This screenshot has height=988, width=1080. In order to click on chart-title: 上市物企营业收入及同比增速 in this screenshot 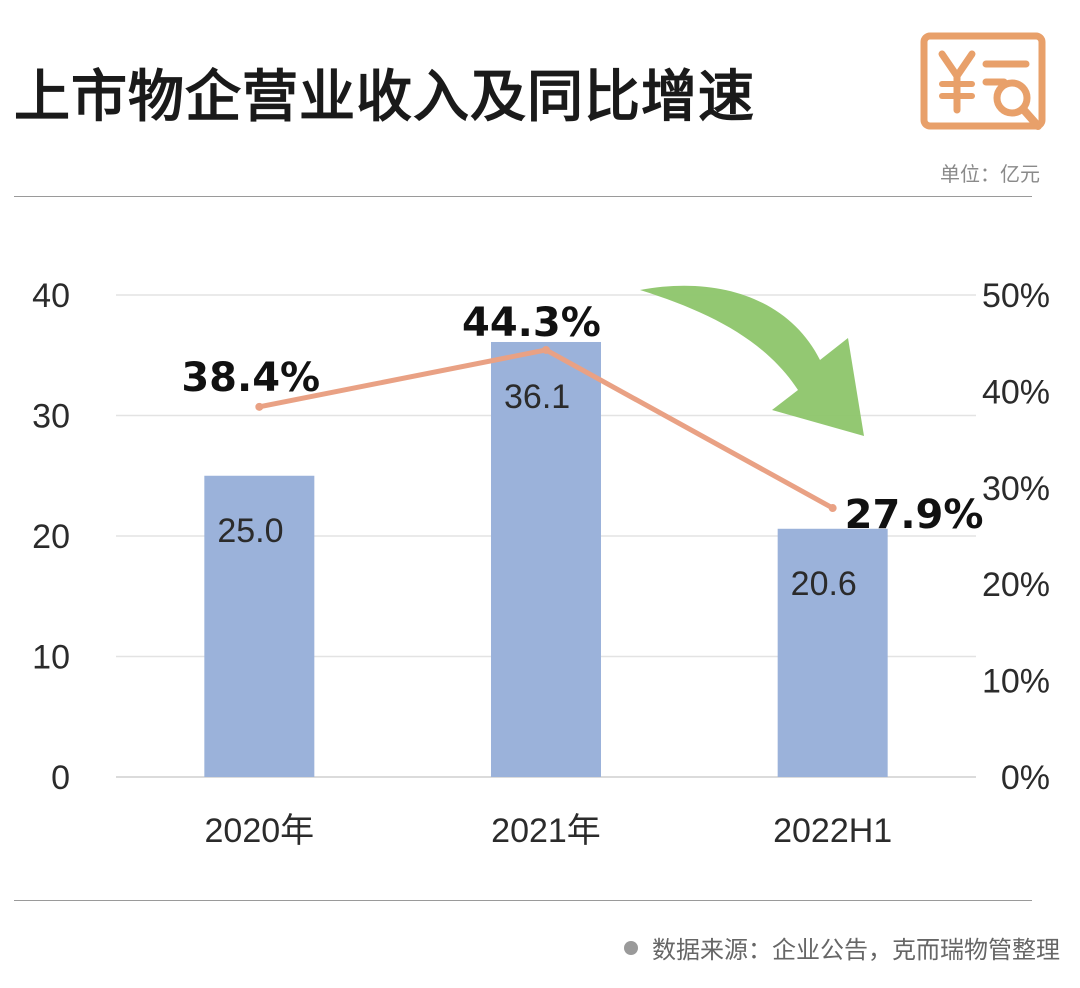, I will do `click(384, 97)`.